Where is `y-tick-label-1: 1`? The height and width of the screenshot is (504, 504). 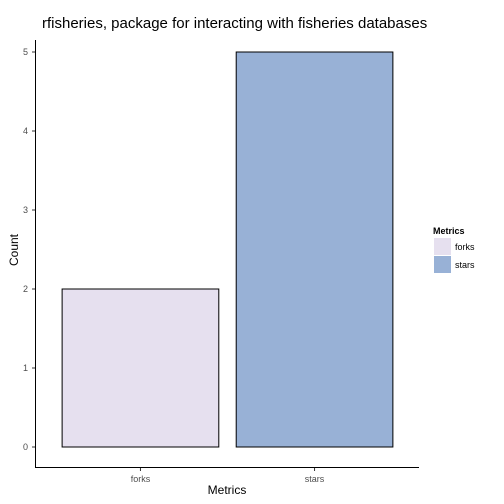
y-tick-label-1: 1 is located at coordinates (25, 368).